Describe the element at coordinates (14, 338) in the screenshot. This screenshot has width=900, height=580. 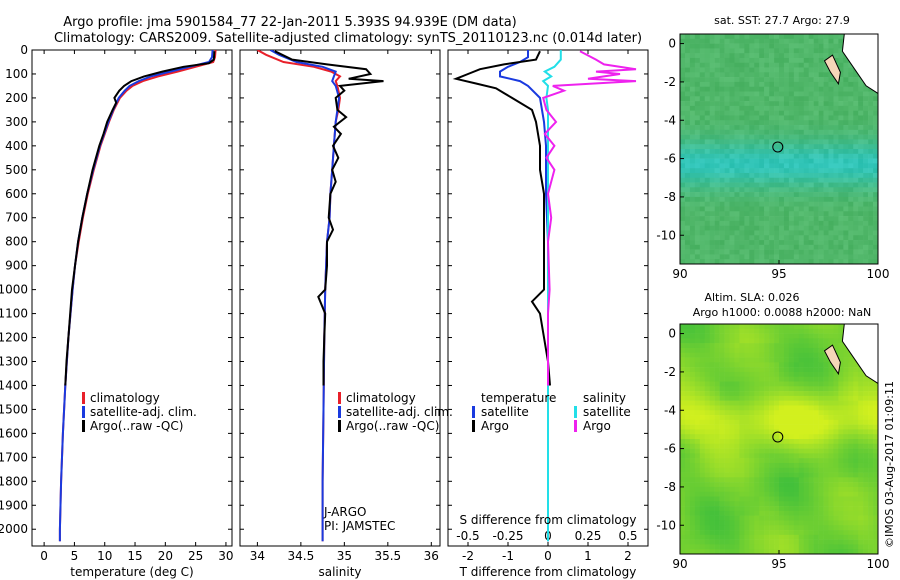
I see `y-tick-label: 1200` at that location.